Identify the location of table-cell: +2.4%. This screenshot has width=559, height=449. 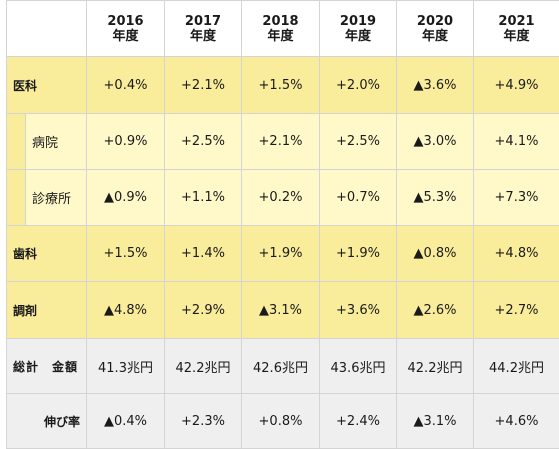
(358, 421).